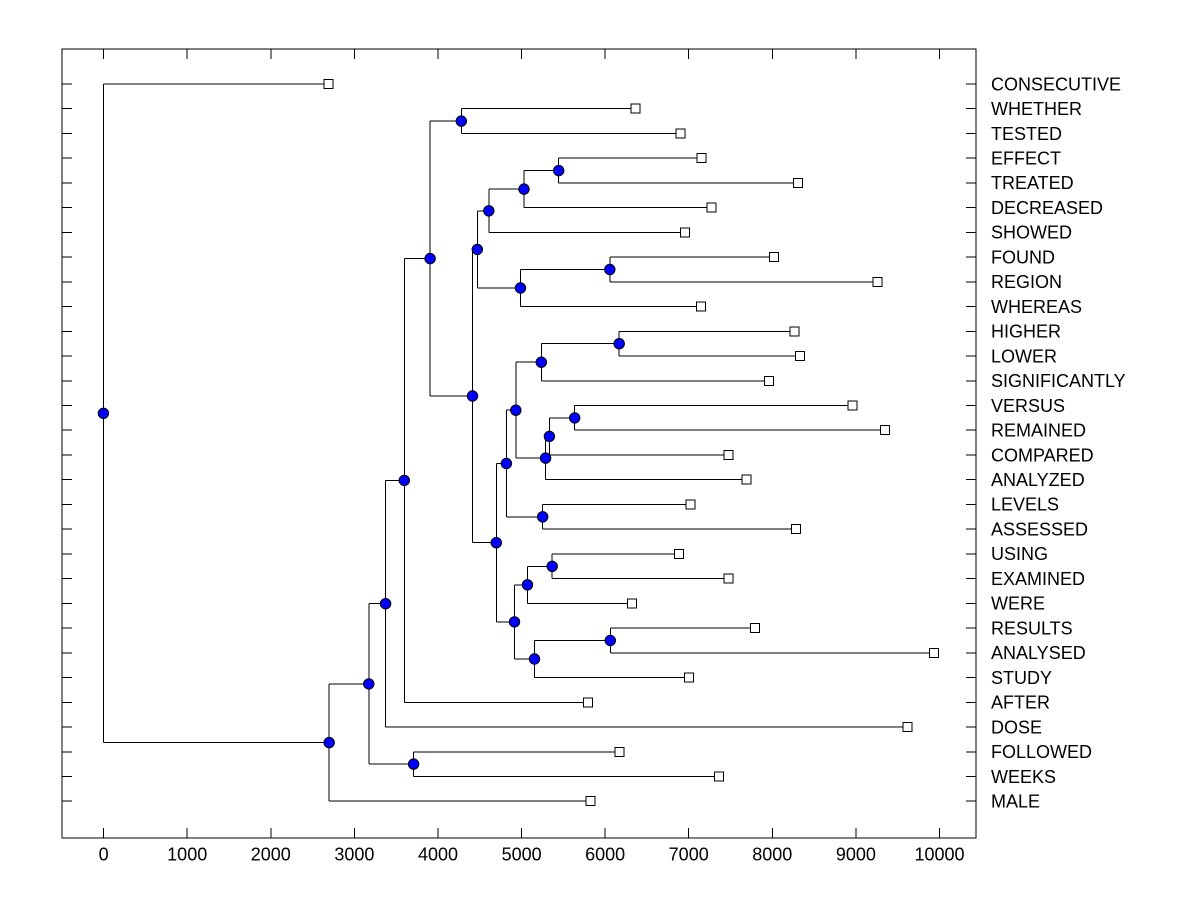 The image size is (1200, 905). What do you see at coordinates (1023, 777) in the screenshot?
I see `svg-text: WEEKS` at bounding box center [1023, 777].